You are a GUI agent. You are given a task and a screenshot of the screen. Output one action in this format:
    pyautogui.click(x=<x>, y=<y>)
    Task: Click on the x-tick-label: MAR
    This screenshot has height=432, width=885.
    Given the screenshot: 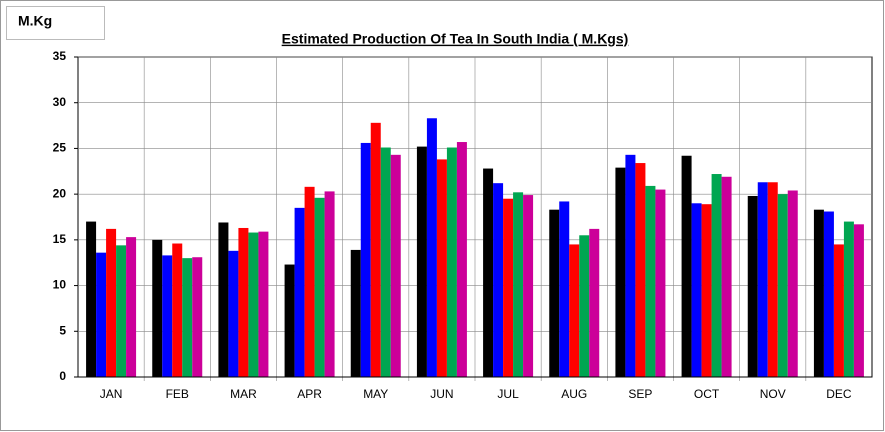 What is the action you would take?
    pyautogui.click(x=243, y=394)
    